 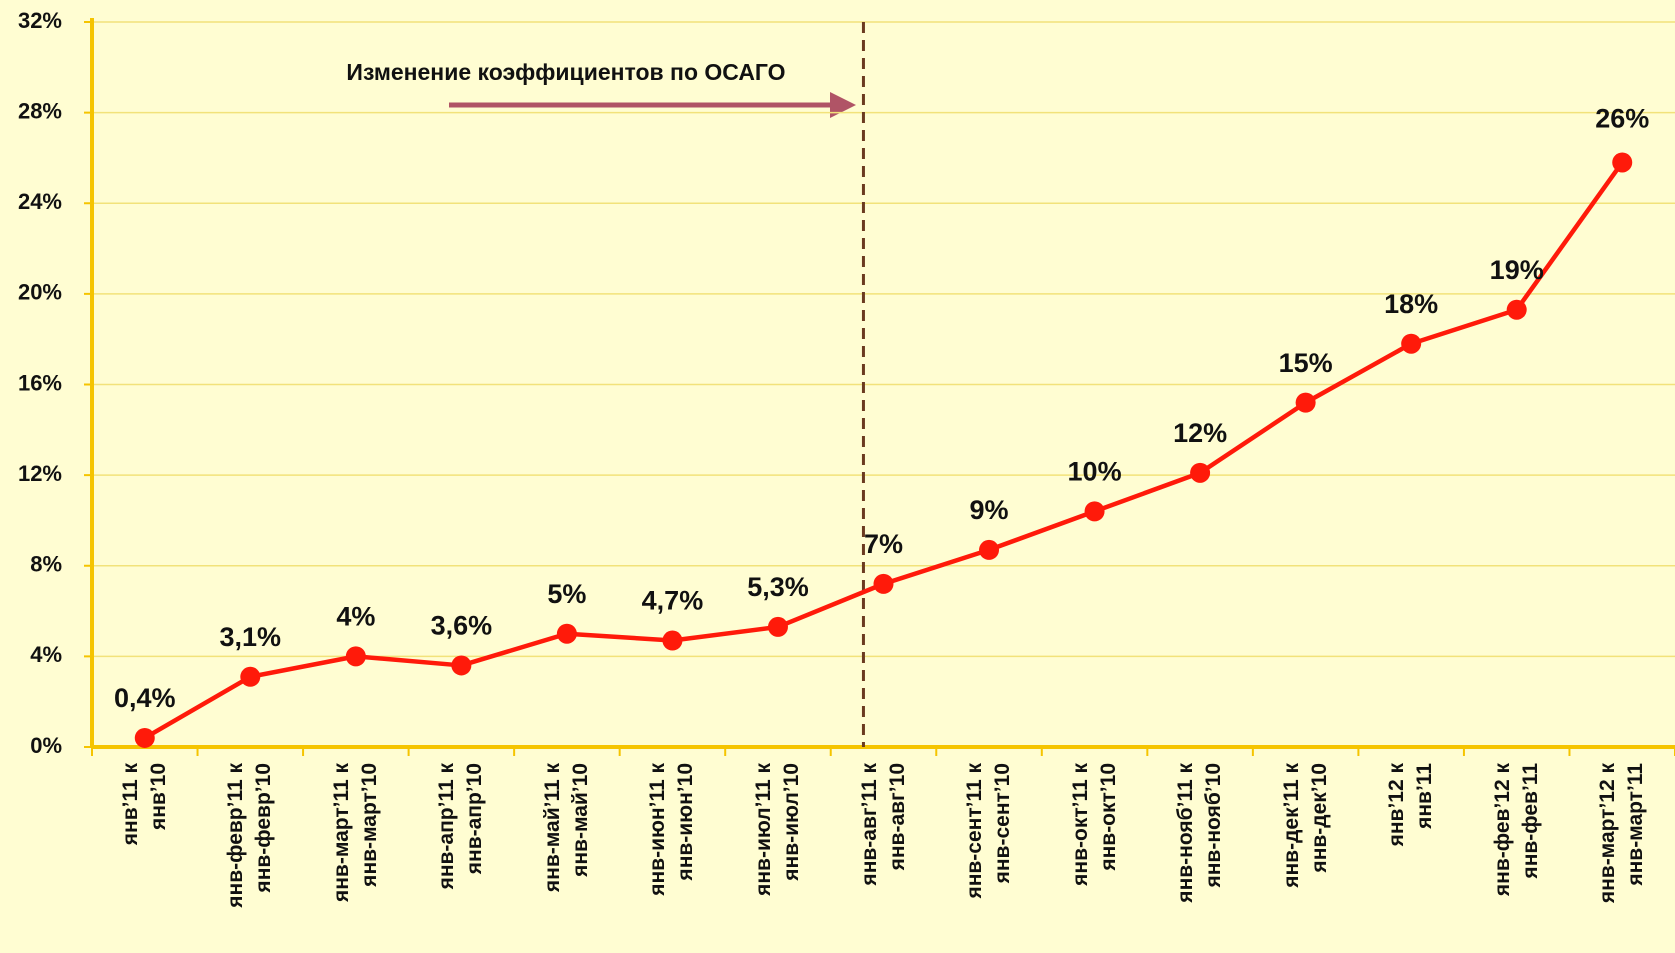 I want to click on data-label: 7%, so click(x=883, y=544).